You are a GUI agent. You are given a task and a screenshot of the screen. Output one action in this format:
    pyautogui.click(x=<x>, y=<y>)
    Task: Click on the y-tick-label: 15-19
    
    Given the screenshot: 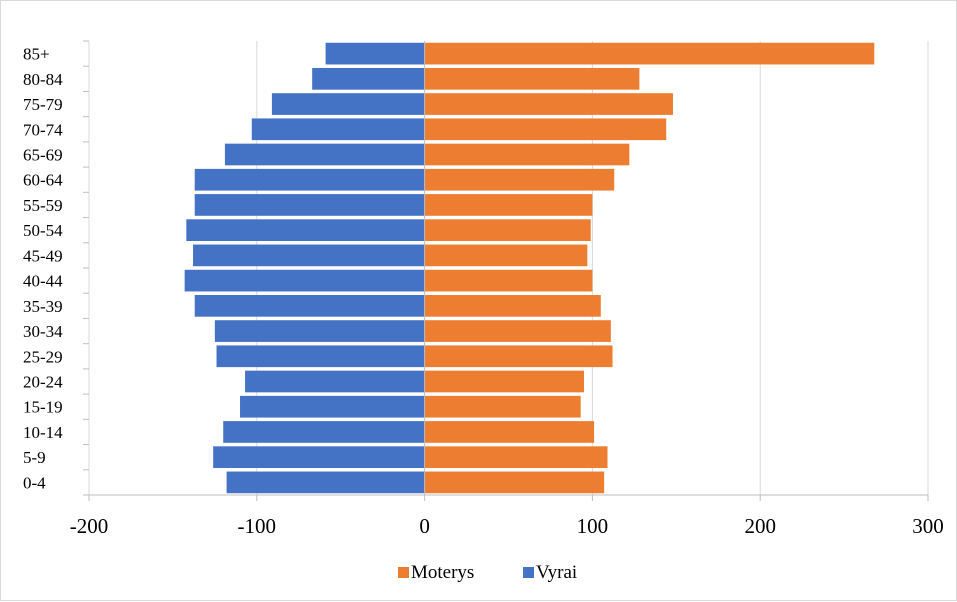 What is the action you would take?
    pyautogui.click(x=43, y=407)
    